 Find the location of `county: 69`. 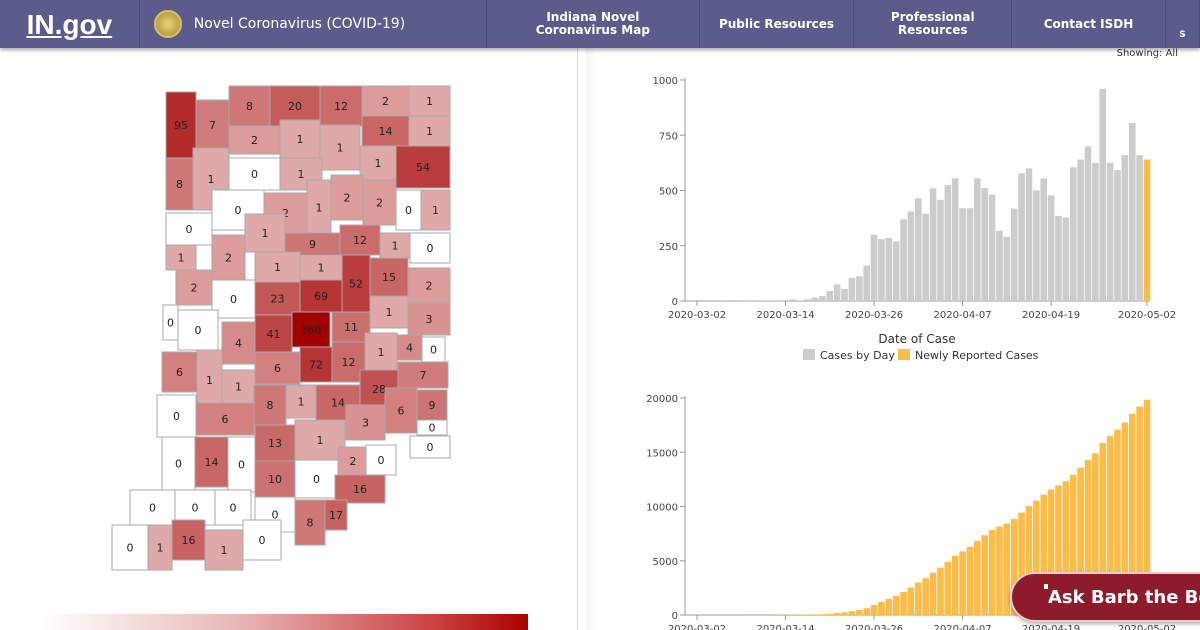

county: 69 is located at coordinates (321, 296).